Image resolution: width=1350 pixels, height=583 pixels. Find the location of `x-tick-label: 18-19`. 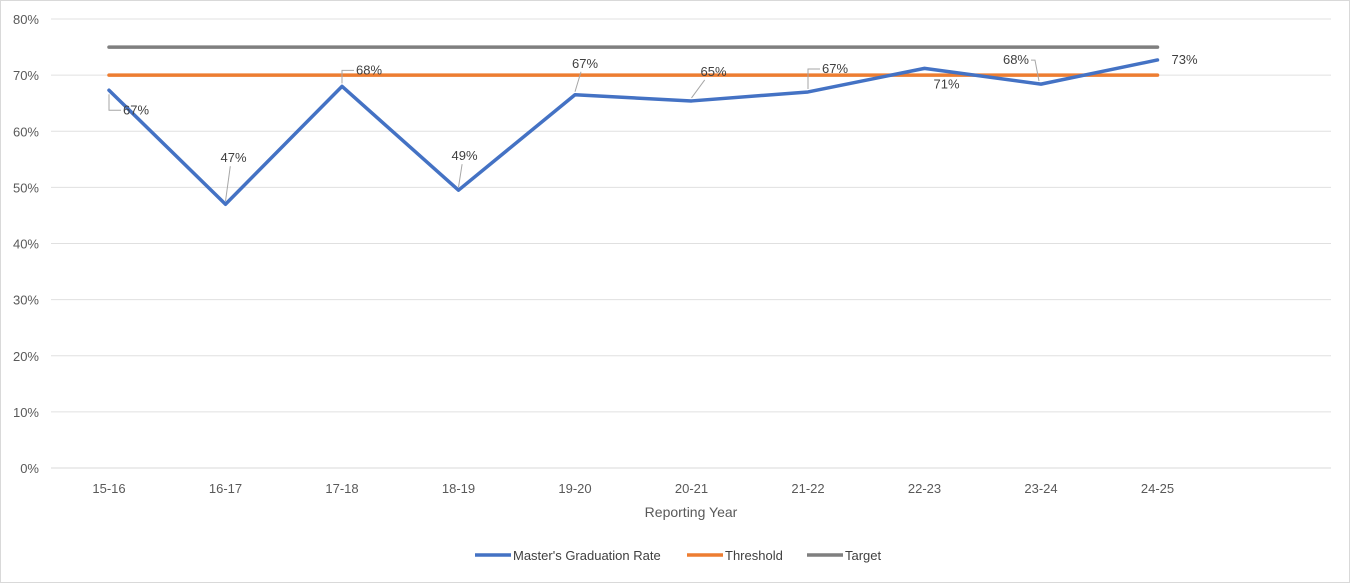

x-tick-label: 18-19 is located at coordinates (458, 488).